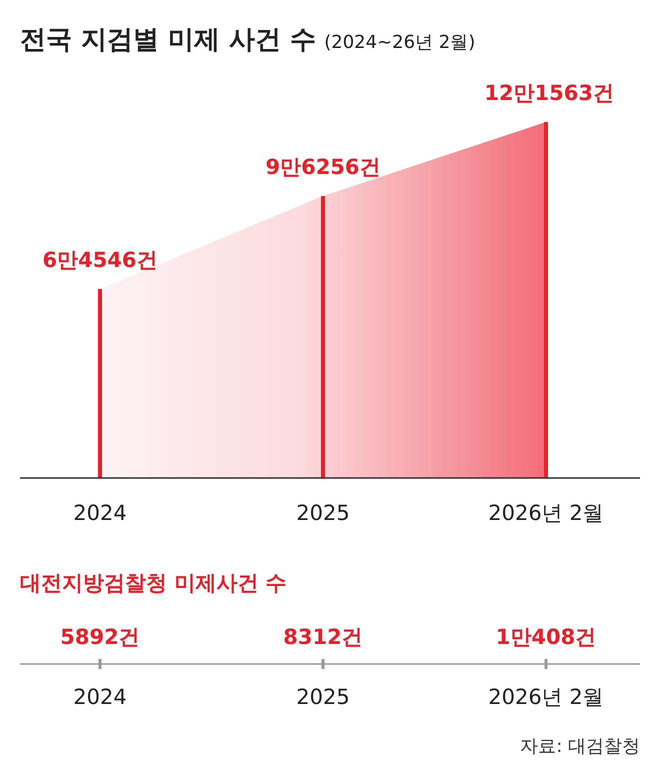 This screenshot has height=774, width=658. I want to click on x-tick-label: 2024, so click(100, 513).